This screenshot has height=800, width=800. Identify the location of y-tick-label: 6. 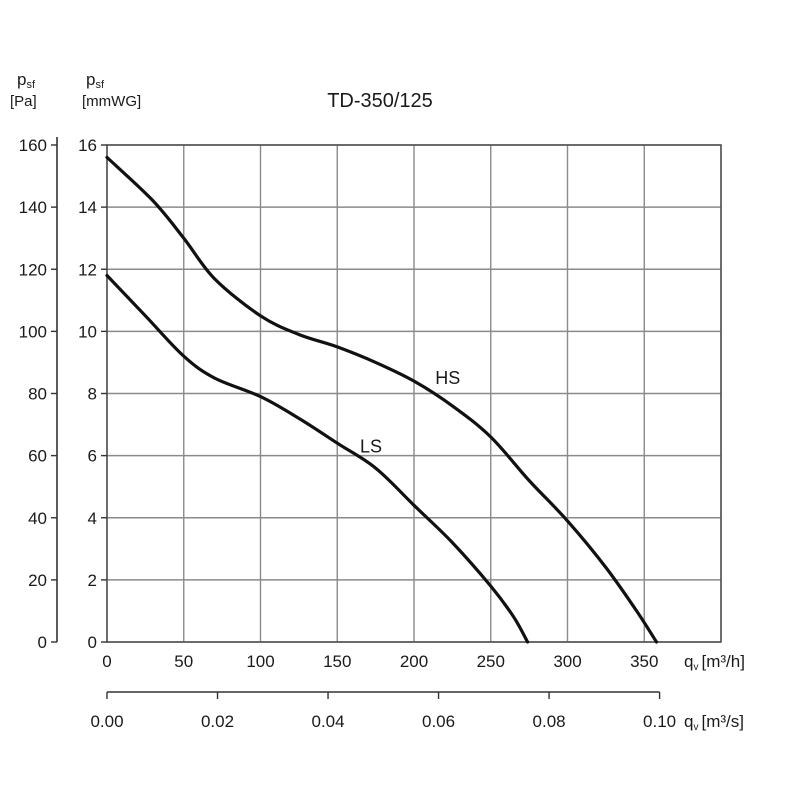
(92, 456).